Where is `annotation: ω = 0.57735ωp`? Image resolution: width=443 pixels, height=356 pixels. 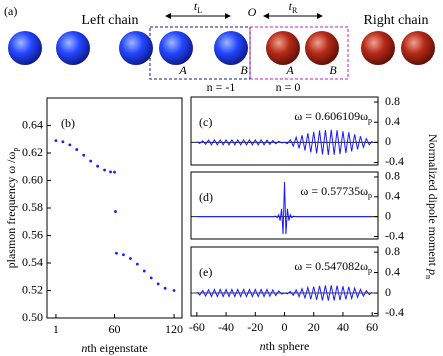
annotation: ω = 0.57735ωp is located at coordinates (336, 192).